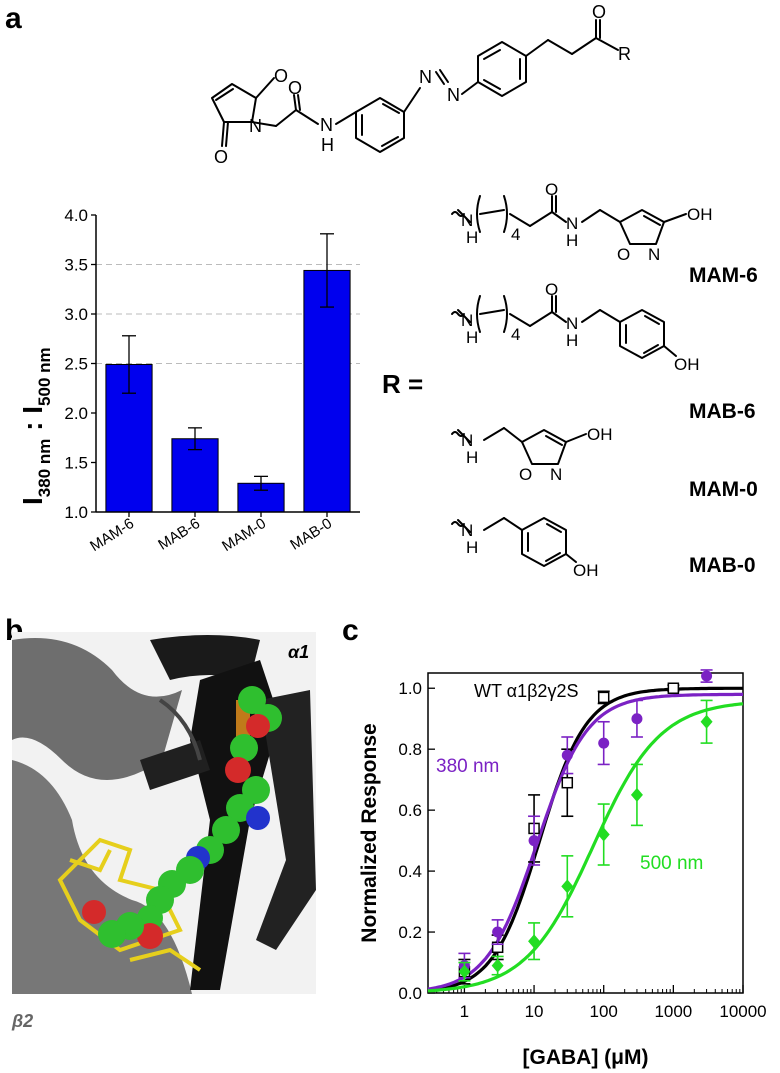  What do you see at coordinates (515, 334) in the screenshot?
I see `mab6-subscript-4: 4` at bounding box center [515, 334].